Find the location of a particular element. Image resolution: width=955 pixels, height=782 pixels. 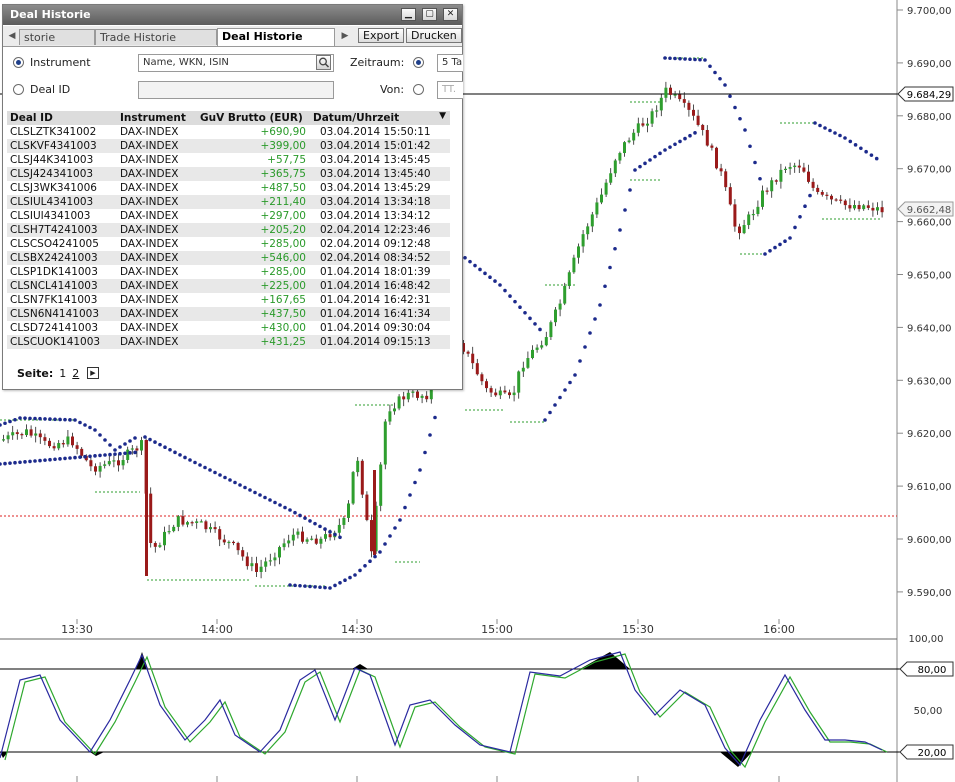

deal-id-cell: CLSKVF4341003 is located at coordinates (62, 146).